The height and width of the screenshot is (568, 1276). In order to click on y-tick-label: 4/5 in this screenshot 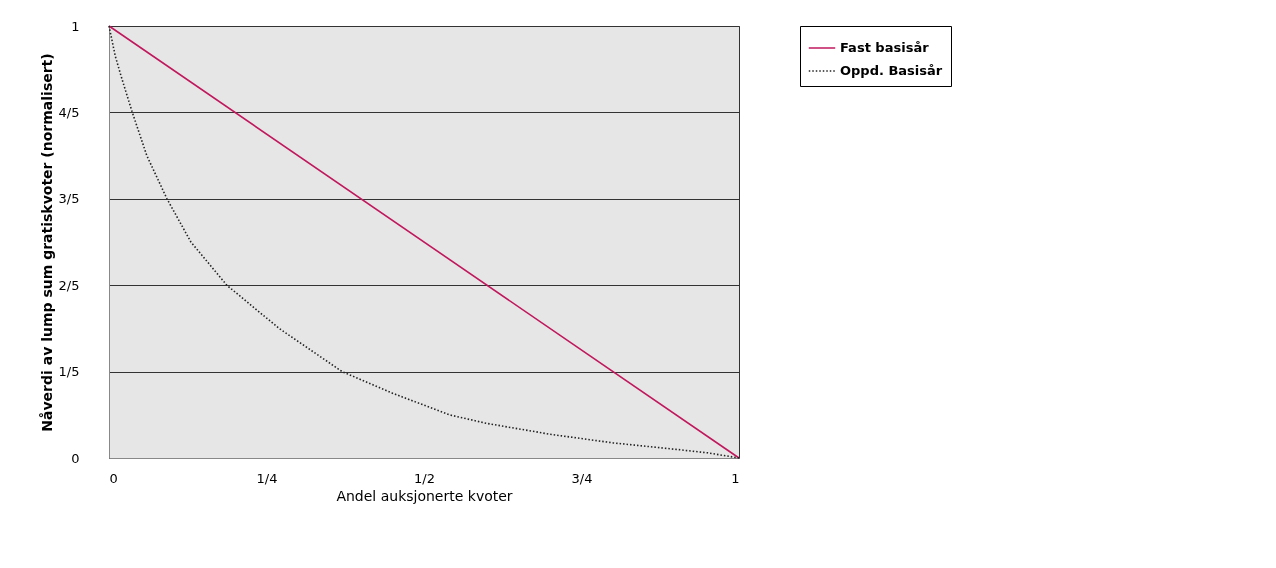, I will do `click(69, 112)`.